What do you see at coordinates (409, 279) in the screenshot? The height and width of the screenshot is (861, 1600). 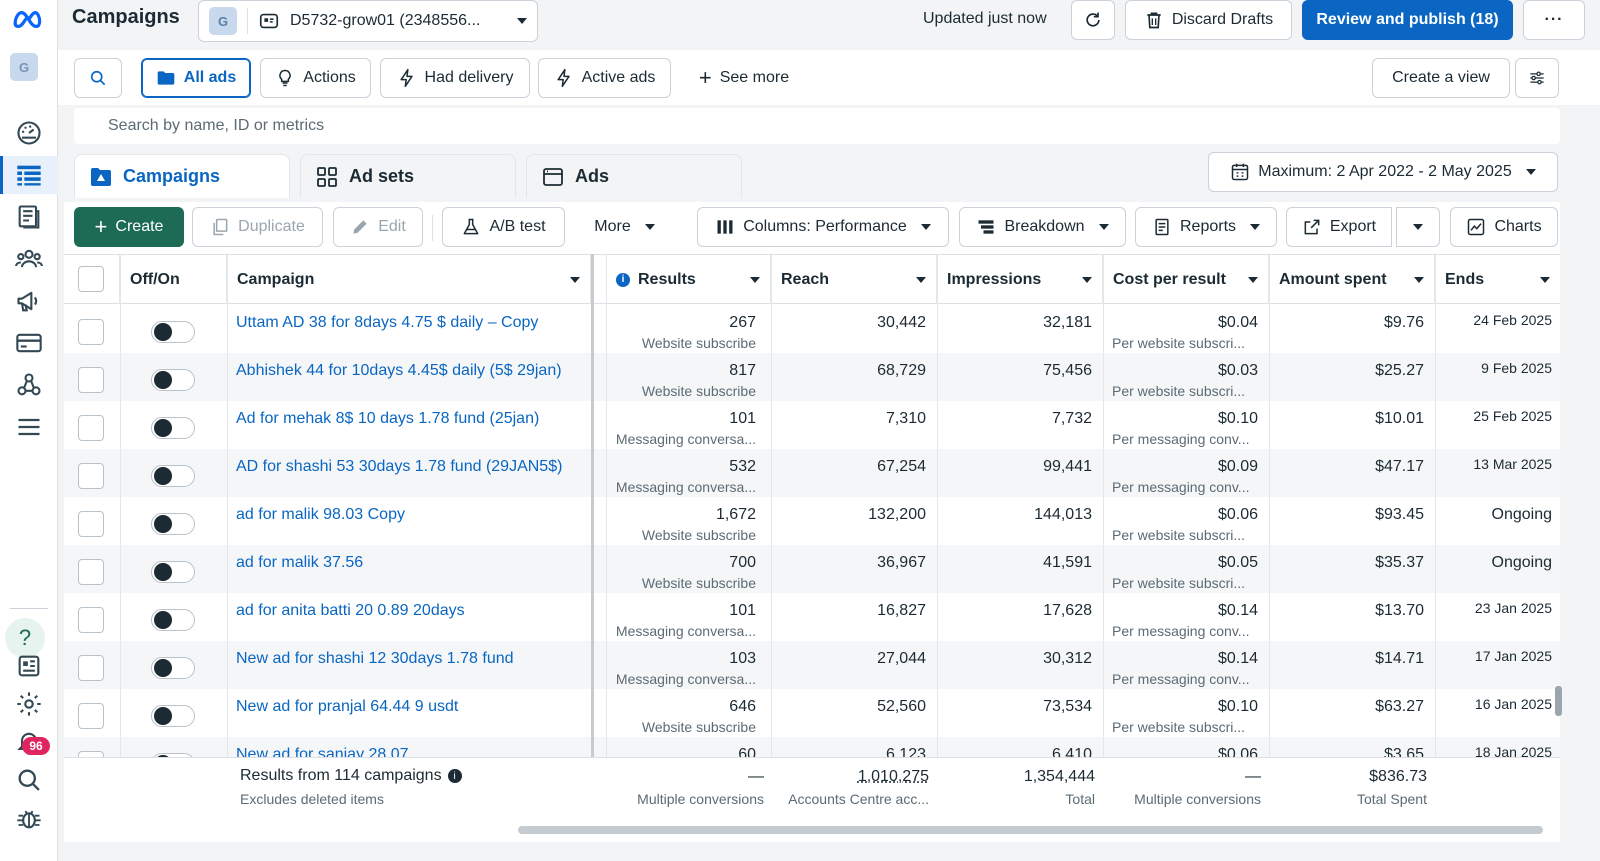 I see `col-campaign: Campaign` at bounding box center [409, 279].